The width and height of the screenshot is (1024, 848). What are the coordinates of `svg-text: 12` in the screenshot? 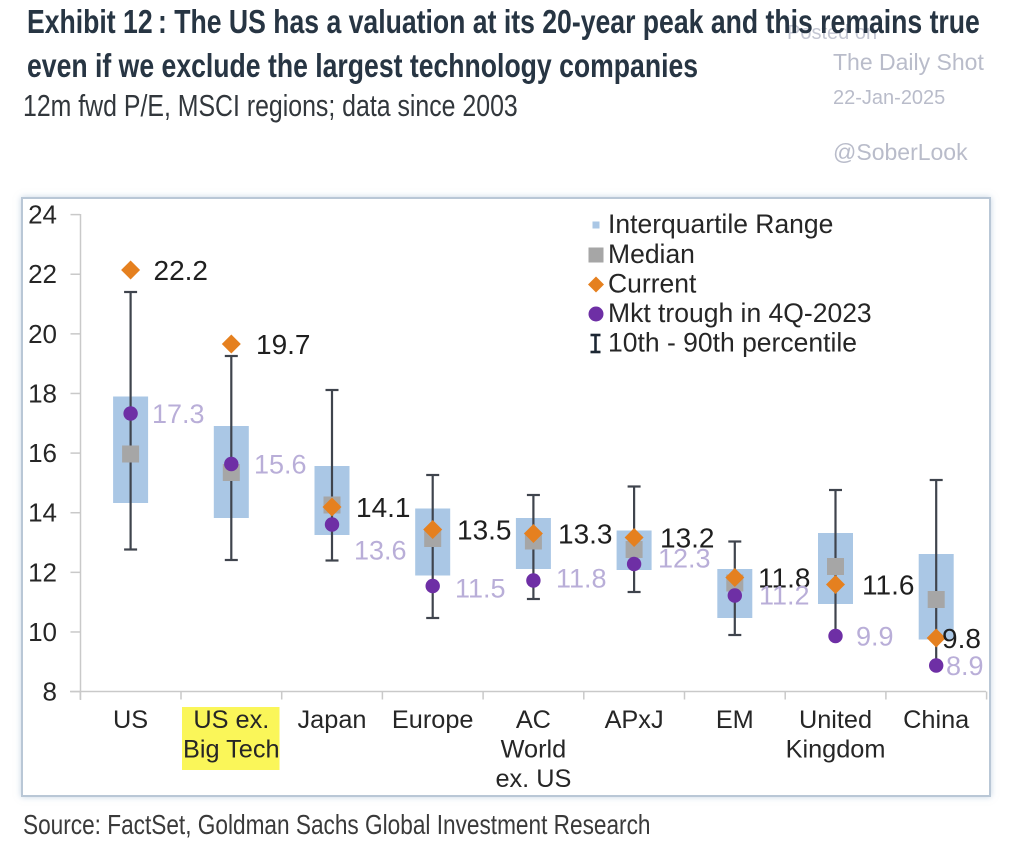 It's located at (42, 572).